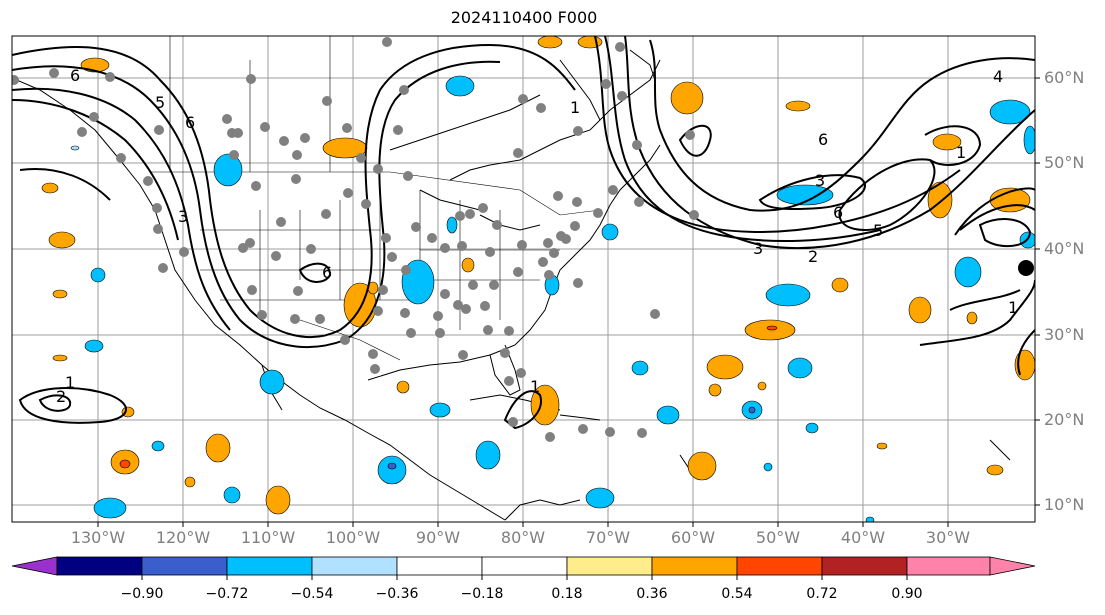 This screenshot has width=1105, height=615. I want to click on lon-label: 40°W, so click(863, 537).